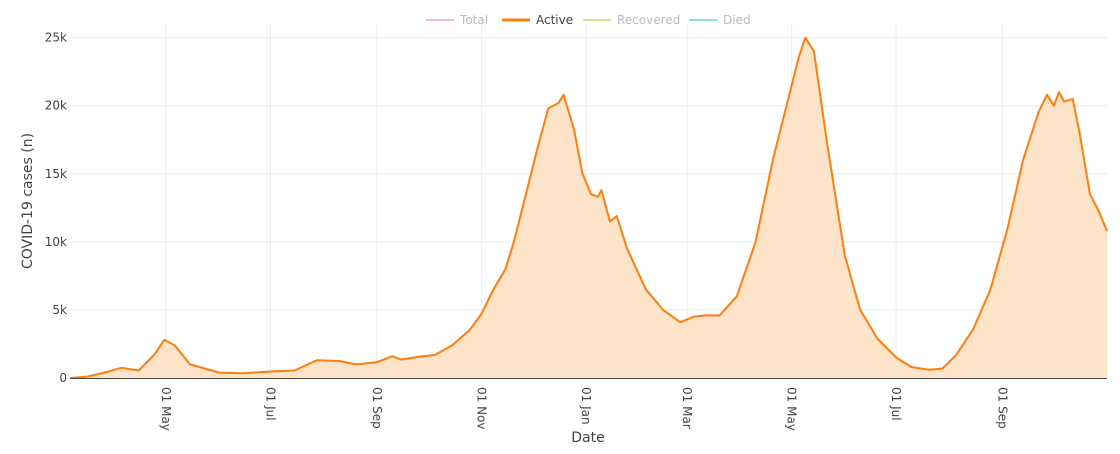 The height and width of the screenshot is (454, 1120). What do you see at coordinates (554, 20) in the screenshot?
I see `legend-label: Active` at bounding box center [554, 20].